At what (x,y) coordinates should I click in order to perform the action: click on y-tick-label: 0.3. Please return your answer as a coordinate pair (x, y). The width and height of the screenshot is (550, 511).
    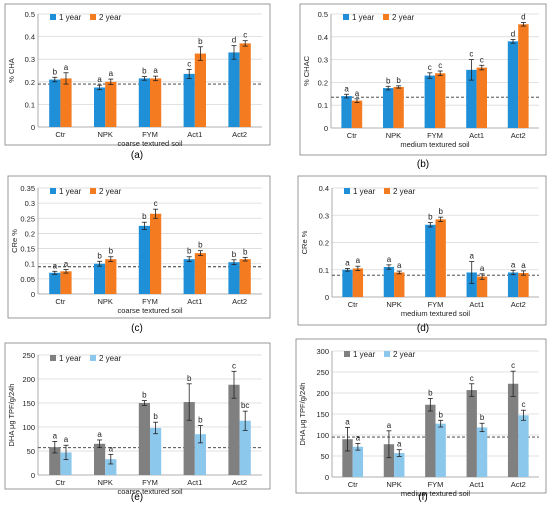
    Looking at the image, I should click on (30, 59).